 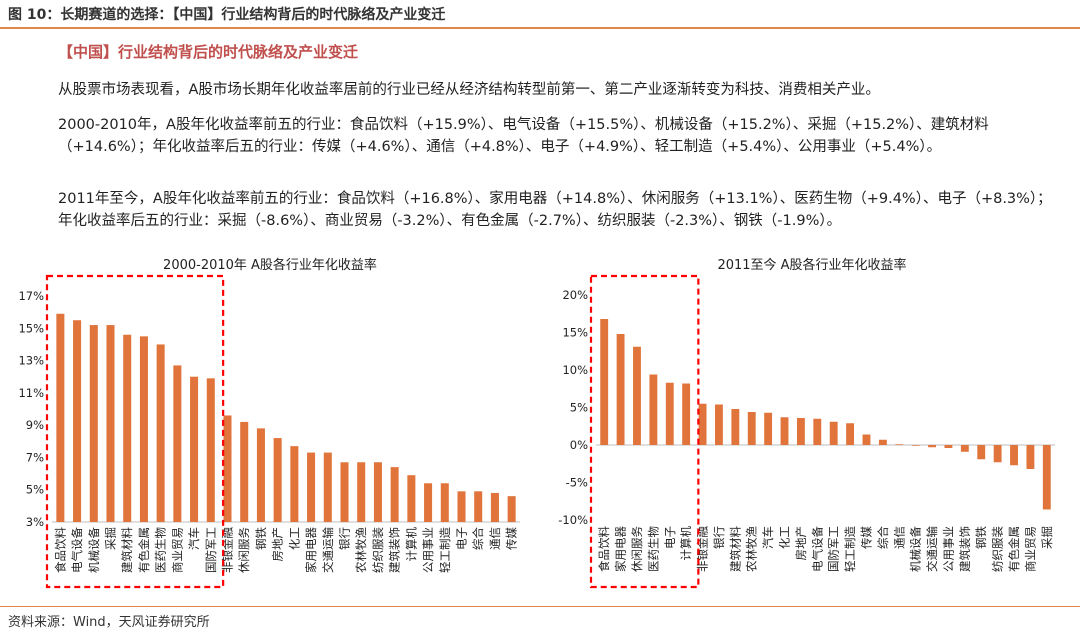 I want to click on category-label: 建筑材料, so click(x=127, y=550).